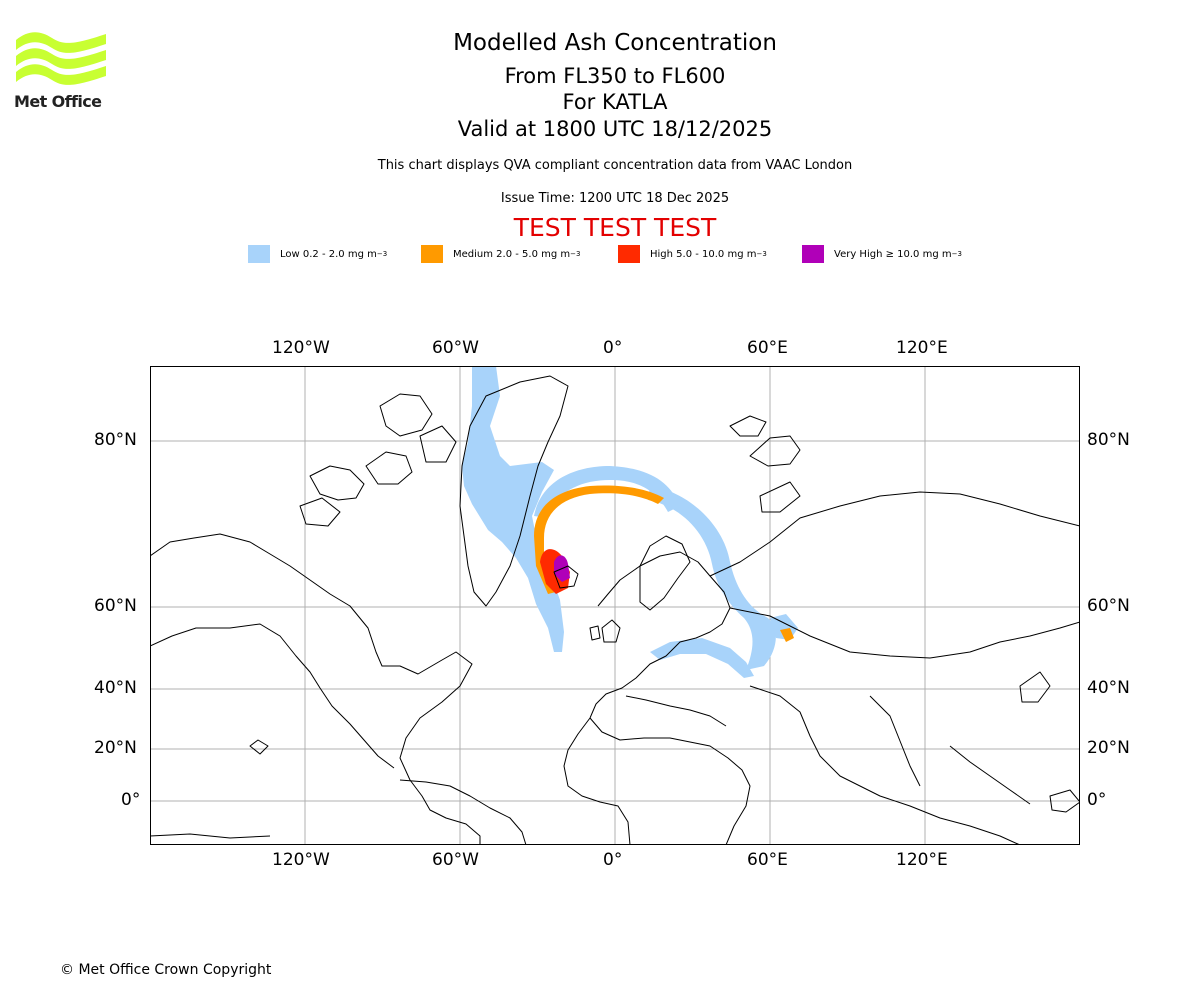  I want to click on lat-label-right-60n: 60°N, so click(1108, 606).